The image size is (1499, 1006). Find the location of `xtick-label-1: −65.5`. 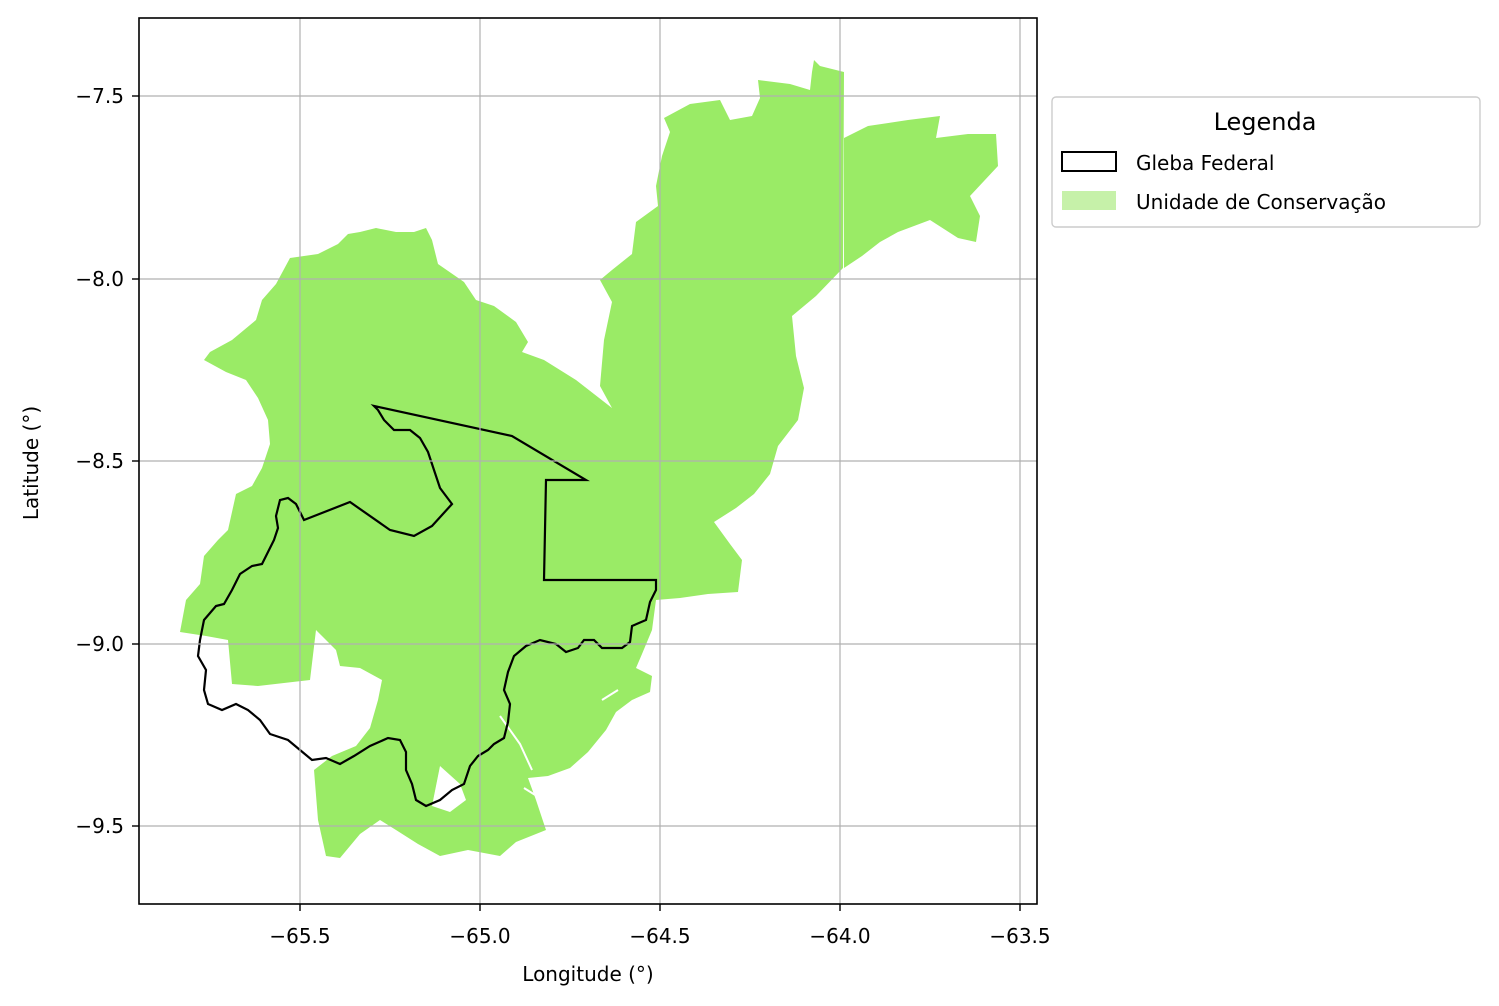

xtick-label-1: −65.5 is located at coordinates (299, 936).